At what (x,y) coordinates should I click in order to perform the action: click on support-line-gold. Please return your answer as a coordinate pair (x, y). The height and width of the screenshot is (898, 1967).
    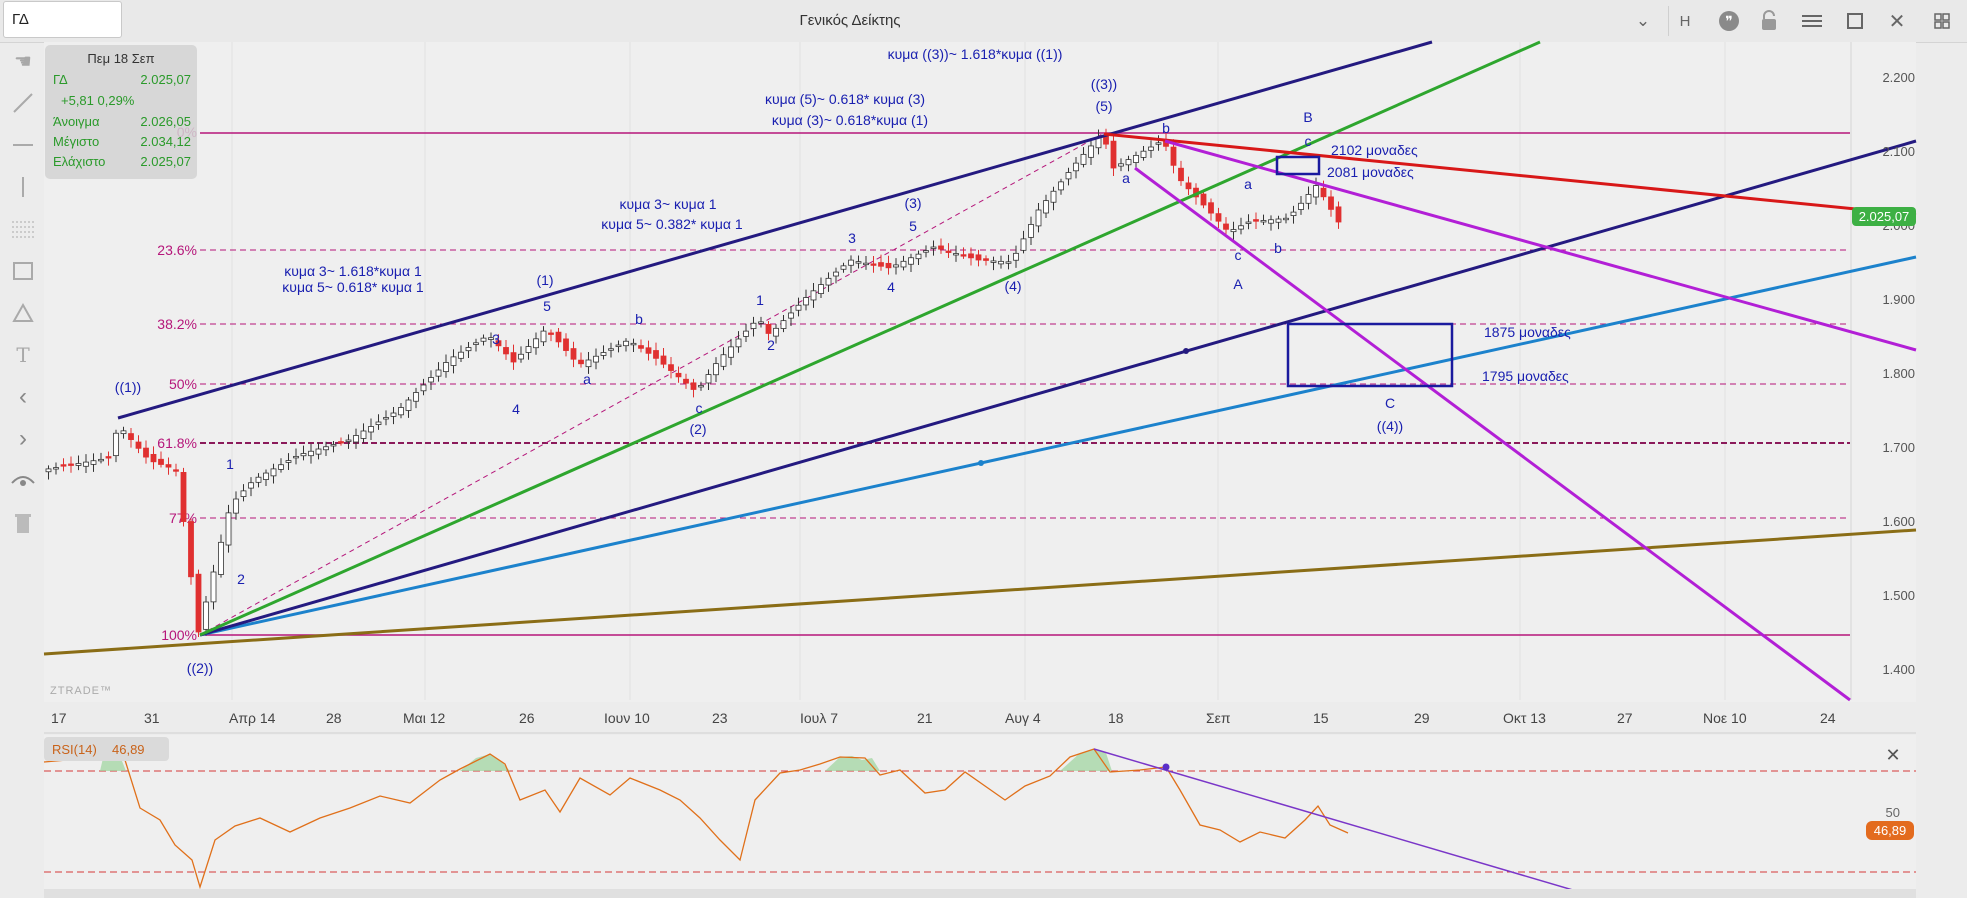
    Looking at the image, I should click on (980, 592).